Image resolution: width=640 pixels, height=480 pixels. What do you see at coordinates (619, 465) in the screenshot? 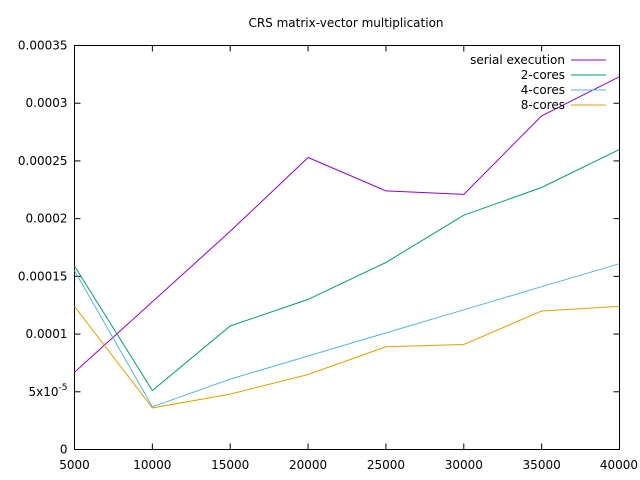
I see `x-tick-label: 40000` at bounding box center [619, 465].